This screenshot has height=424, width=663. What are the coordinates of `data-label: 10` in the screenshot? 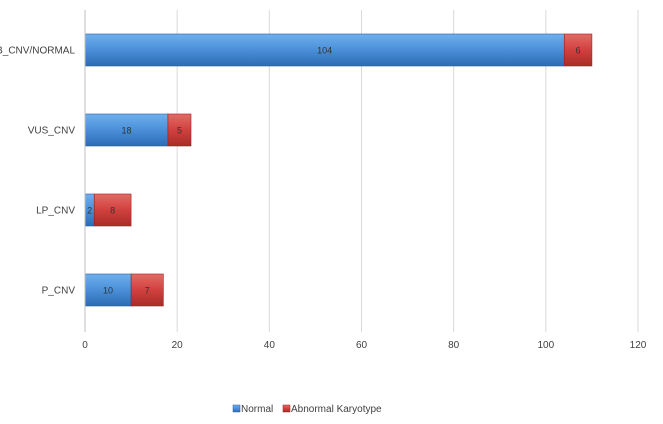 It's located at (108, 291).